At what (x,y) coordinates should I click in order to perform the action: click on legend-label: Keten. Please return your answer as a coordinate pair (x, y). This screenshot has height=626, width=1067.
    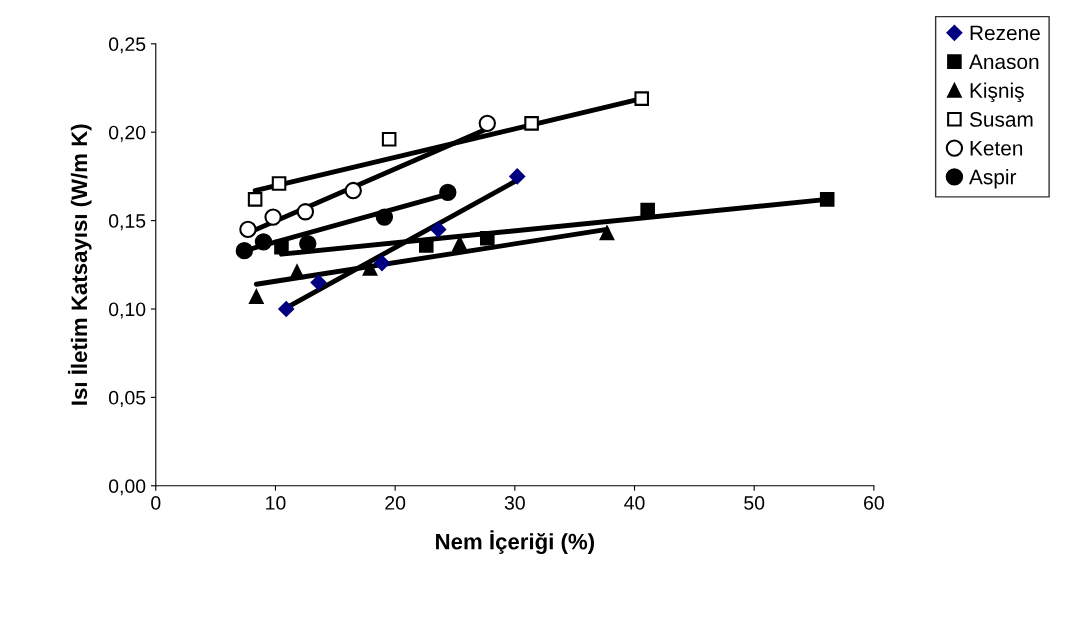
    Looking at the image, I should click on (996, 148).